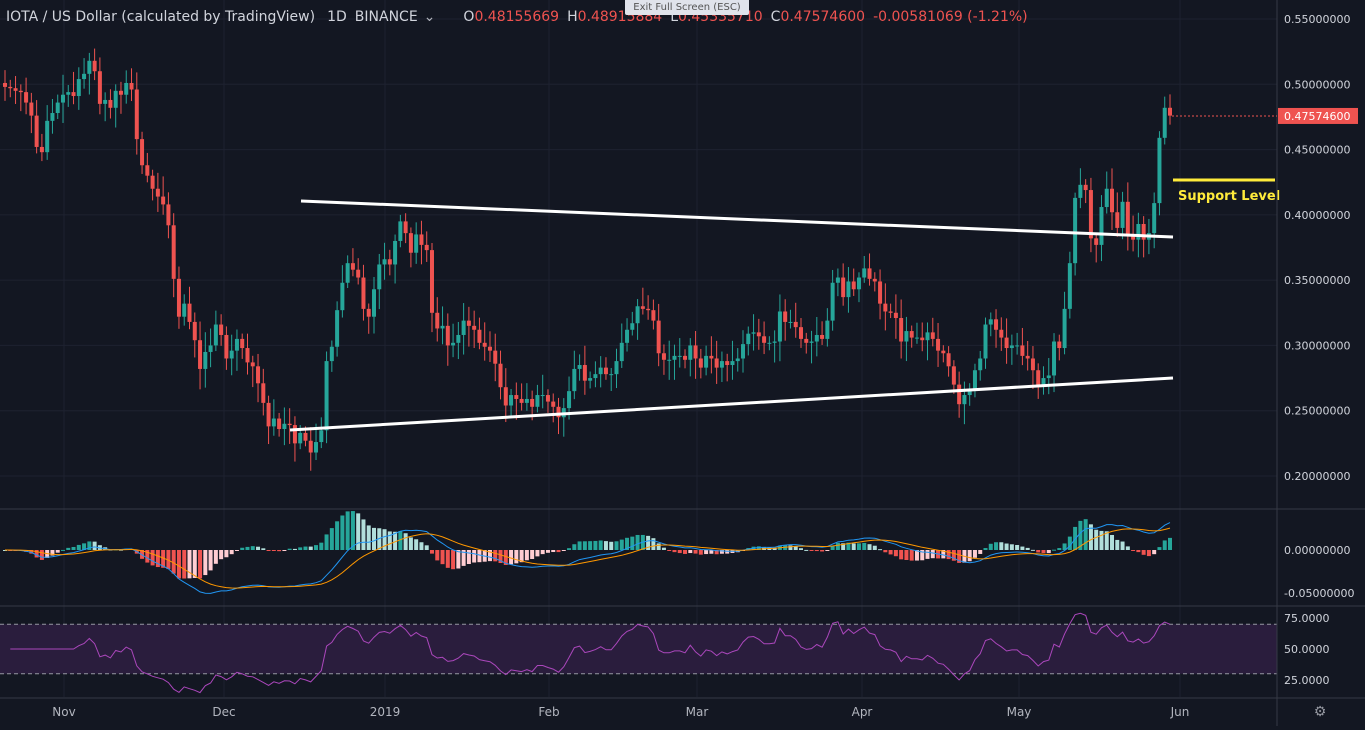 This screenshot has width=1365, height=730. I want to click on exchange-label: BINANCE, so click(386, 17).